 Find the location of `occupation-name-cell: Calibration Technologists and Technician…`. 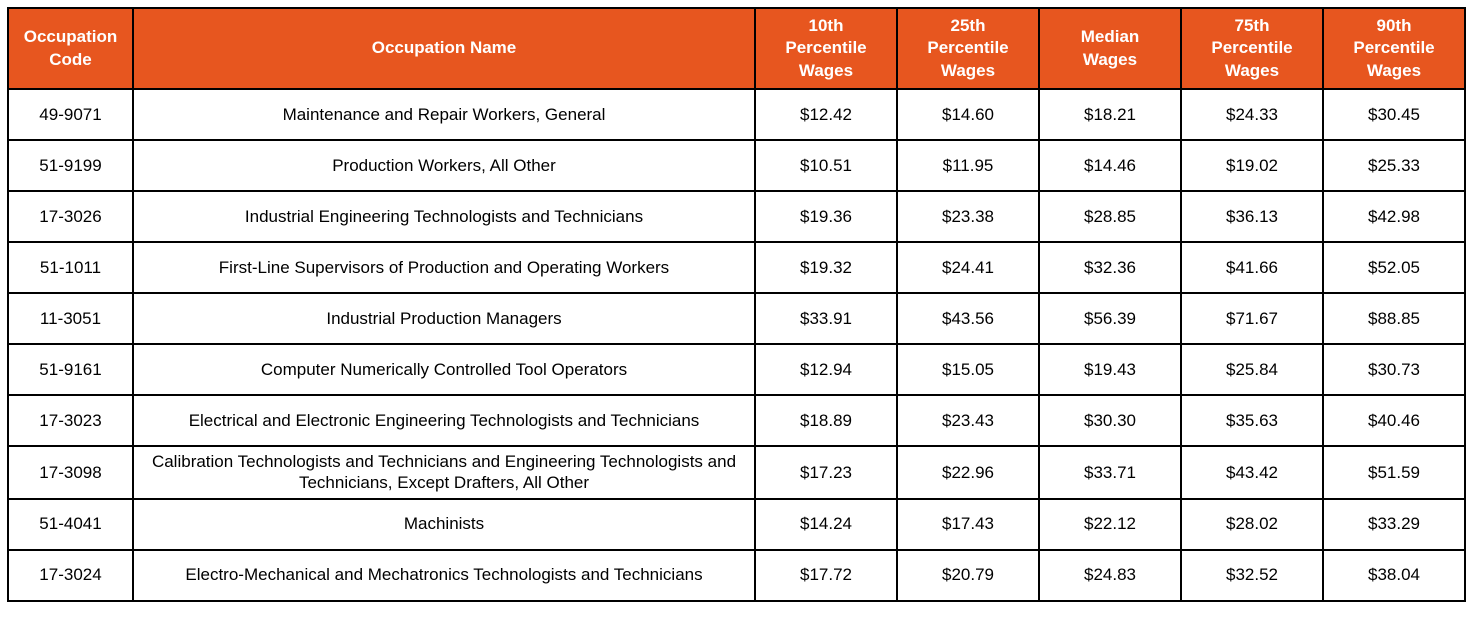

occupation-name-cell: Calibration Technologists and Technician… is located at coordinates (444, 472).